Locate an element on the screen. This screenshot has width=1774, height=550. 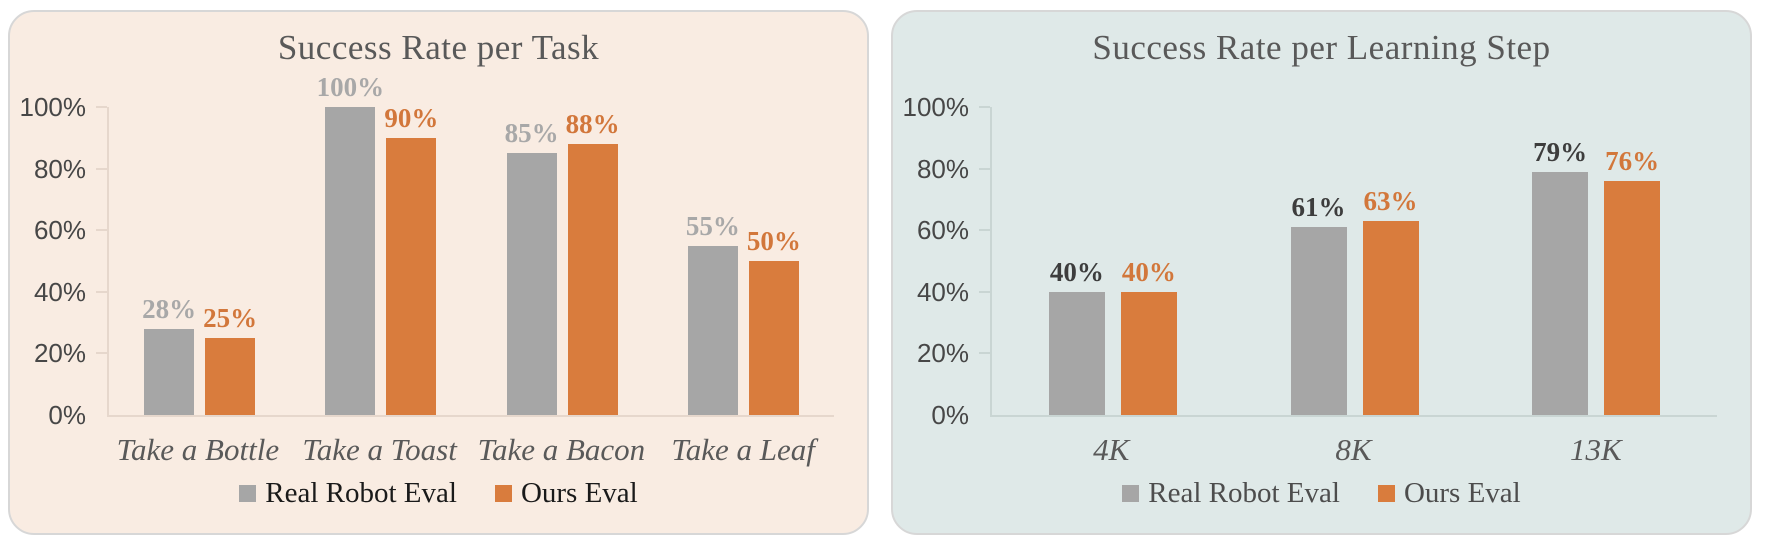
bar-real-robot-eval: 61% is located at coordinates (1318, 304).